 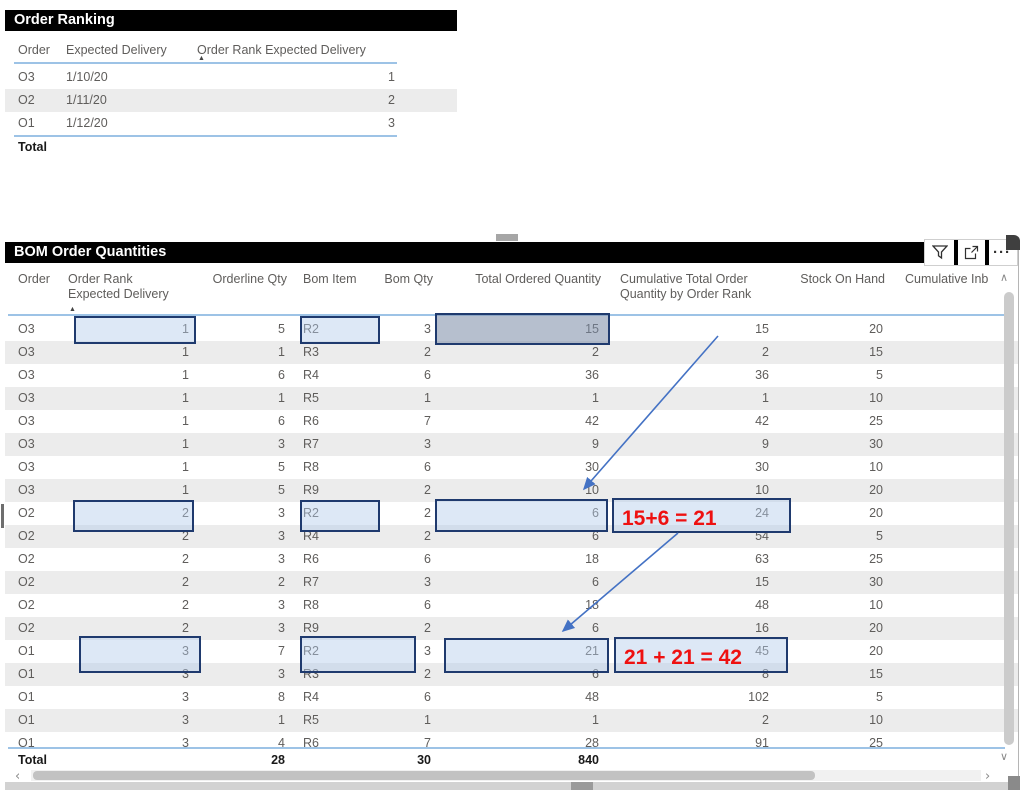 What do you see at coordinates (18, 776) in the screenshot?
I see `scroll-left-icon: ‹` at bounding box center [18, 776].